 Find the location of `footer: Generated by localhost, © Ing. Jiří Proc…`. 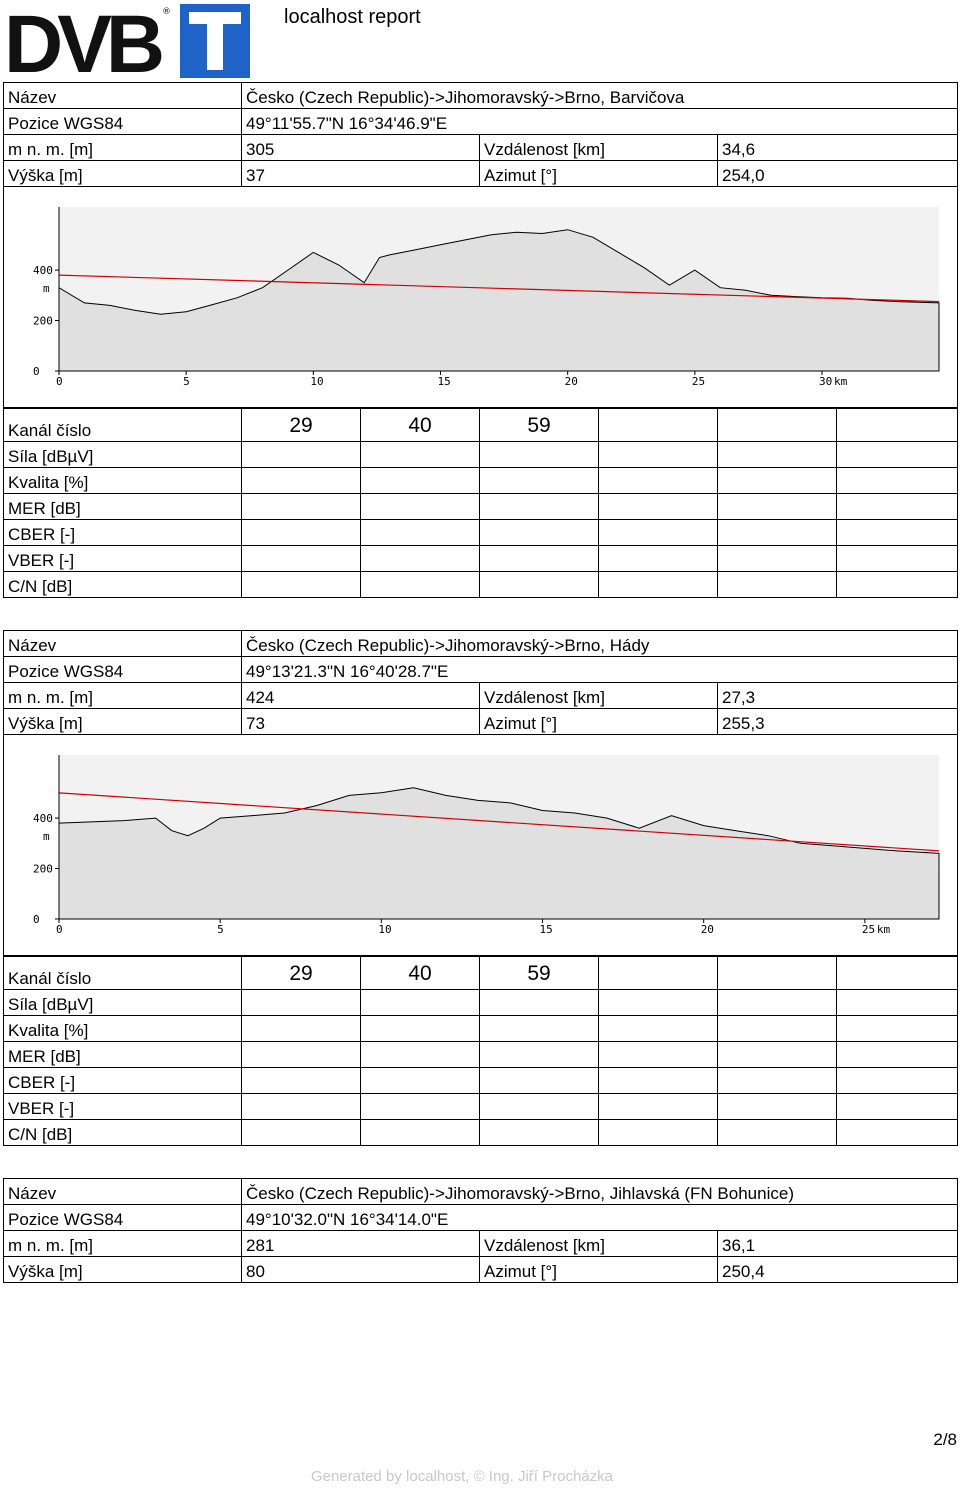

footer: Generated by localhost, © Ing. Jiří Proc… is located at coordinates (462, 1476).